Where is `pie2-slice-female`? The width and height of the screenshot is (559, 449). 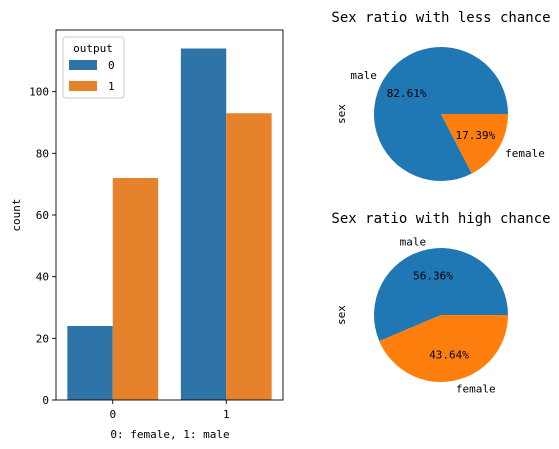
pie2-slice-female is located at coordinates (443, 348).